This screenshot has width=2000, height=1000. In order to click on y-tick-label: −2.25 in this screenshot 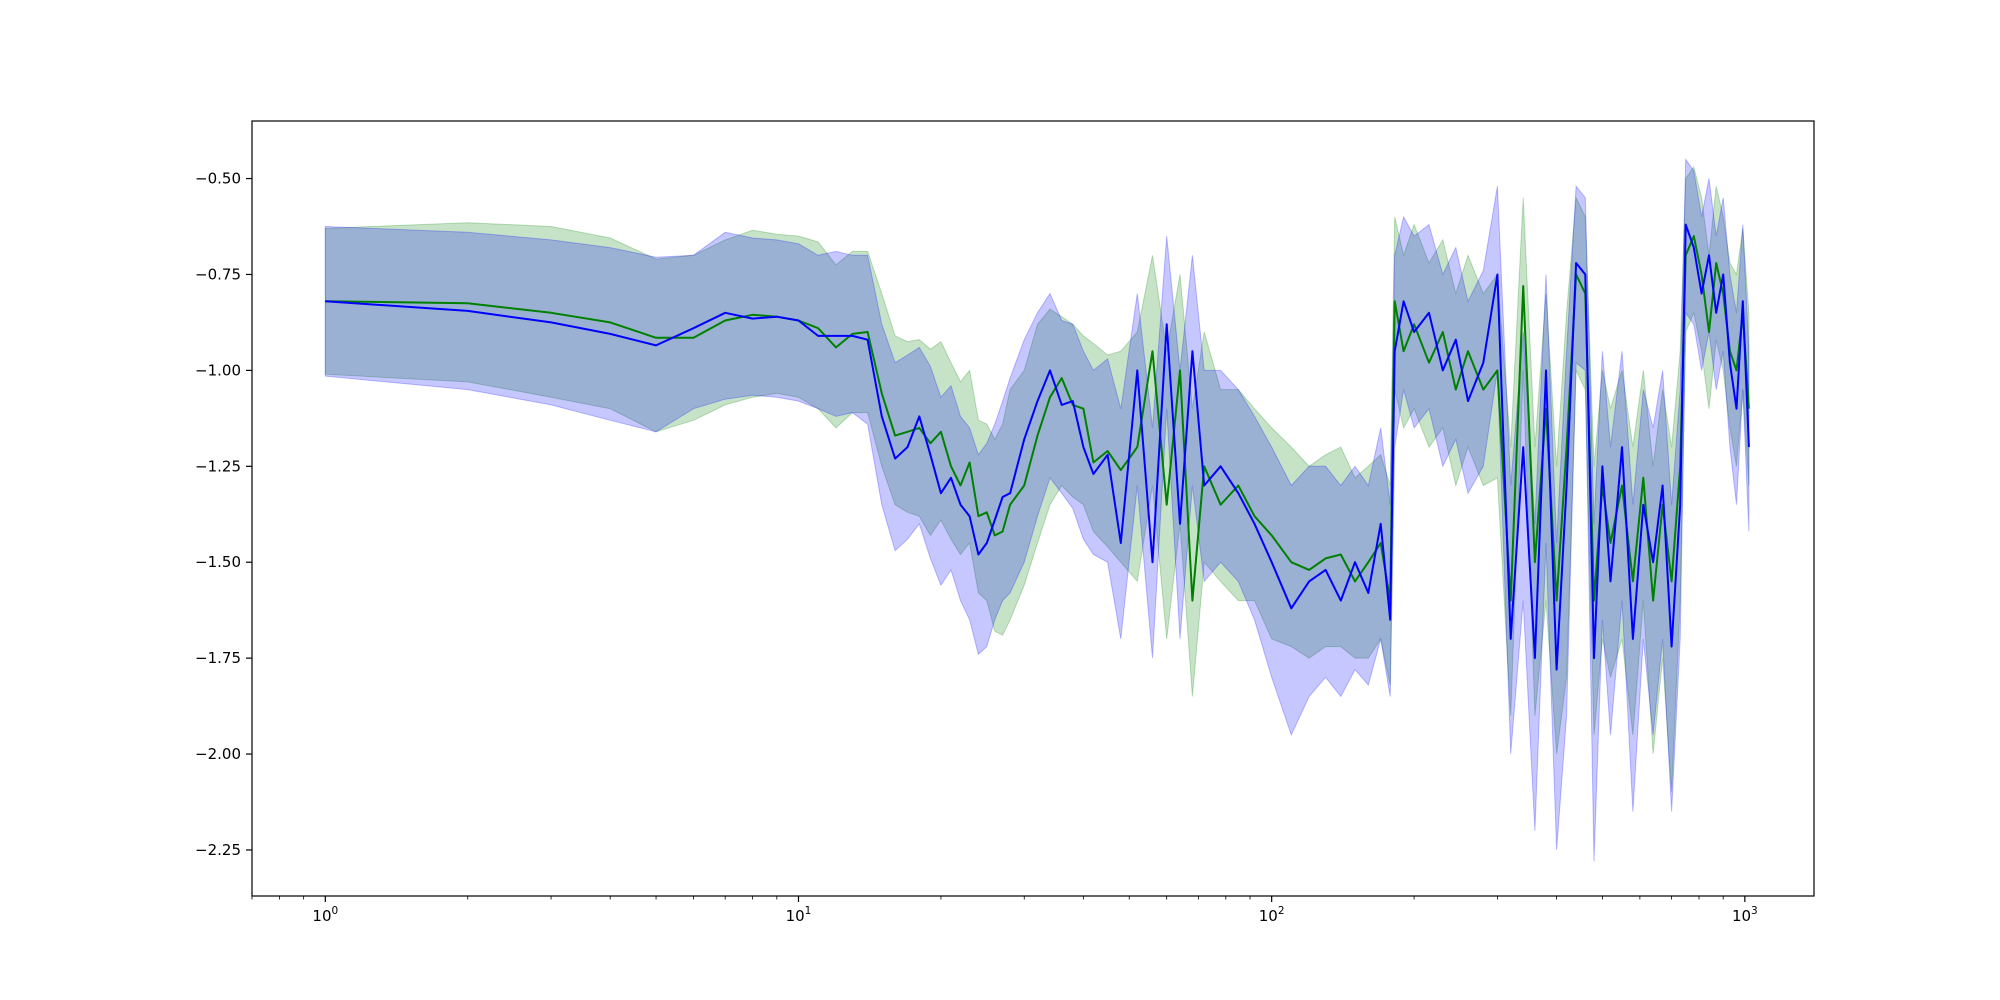, I will do `click(218, 850)`.